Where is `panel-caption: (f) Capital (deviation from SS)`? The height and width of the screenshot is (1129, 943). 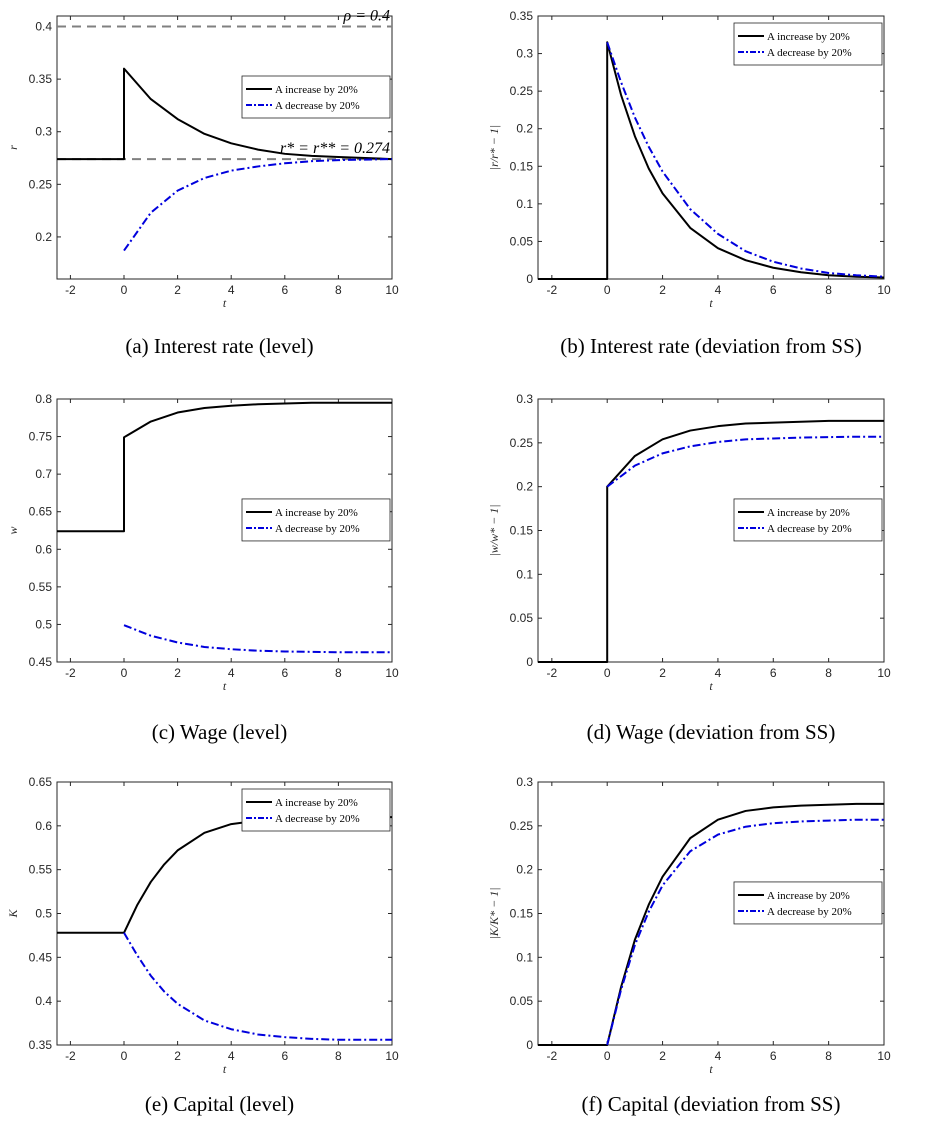 panel-caption: (f) Capital (deviation from SS) is located at coordinates (711, 1104).